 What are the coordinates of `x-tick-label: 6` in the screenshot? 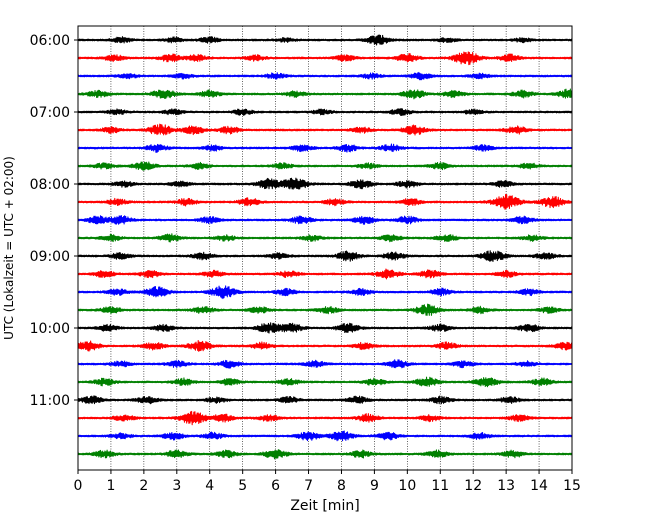 It's located at (275, 486).